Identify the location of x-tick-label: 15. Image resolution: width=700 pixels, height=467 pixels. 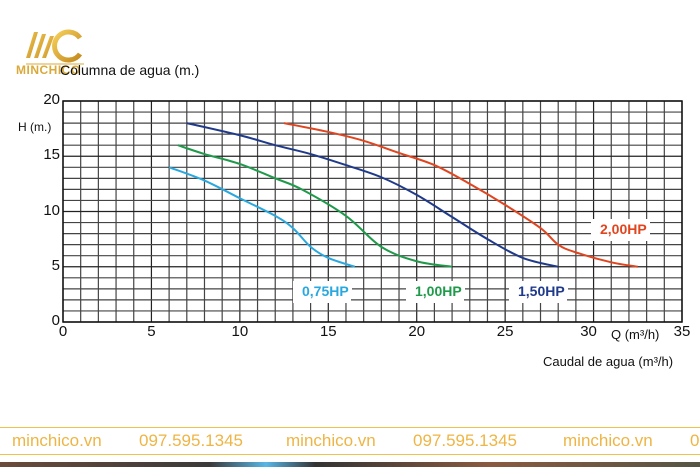
(328, 331).